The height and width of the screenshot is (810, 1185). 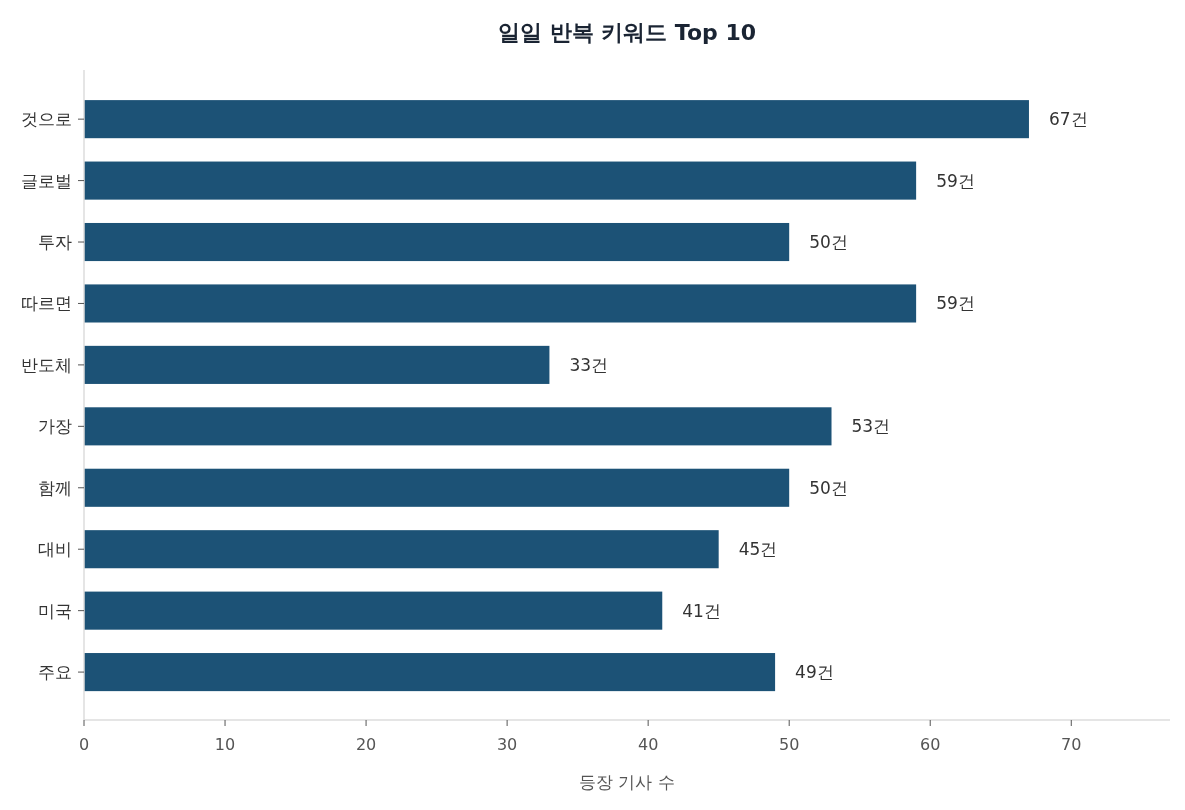 What do you see at coordinates (589, 364) in the screenshot?
I see `data-label: 33건` at bounding box center [589, 364].